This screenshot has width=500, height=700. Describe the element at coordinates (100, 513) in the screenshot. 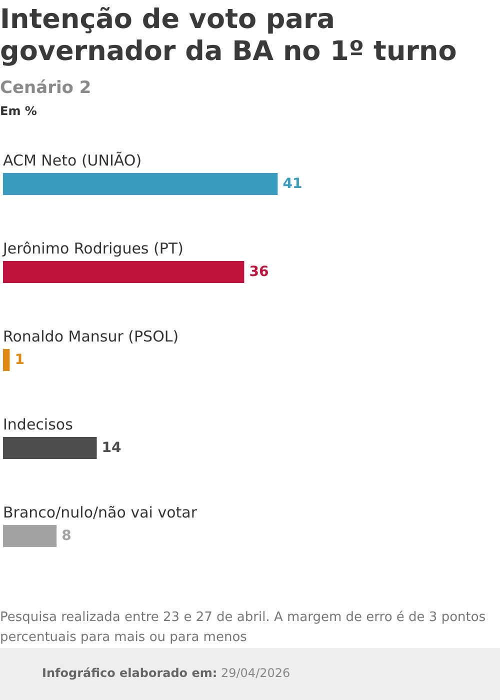

I see `y-tick-label: Branco/nulo/não vai votar` at that location.